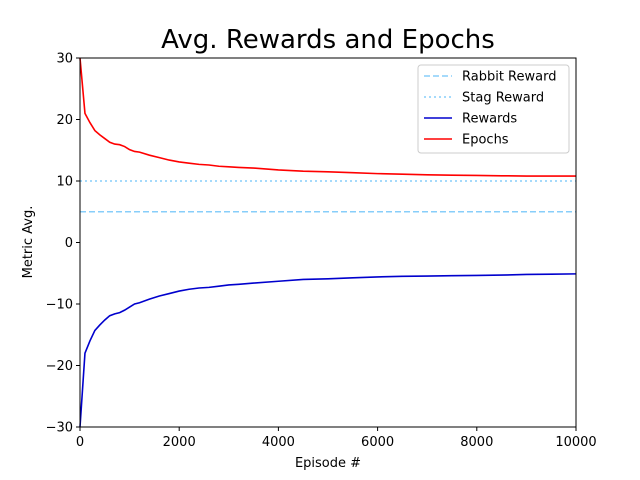 This screenshot has width=640, height=480. What do you see at coordinates (509, 77) in the screenshot?
I see `legend-label: Rabbit Reward` at bounding box center [509, 77].